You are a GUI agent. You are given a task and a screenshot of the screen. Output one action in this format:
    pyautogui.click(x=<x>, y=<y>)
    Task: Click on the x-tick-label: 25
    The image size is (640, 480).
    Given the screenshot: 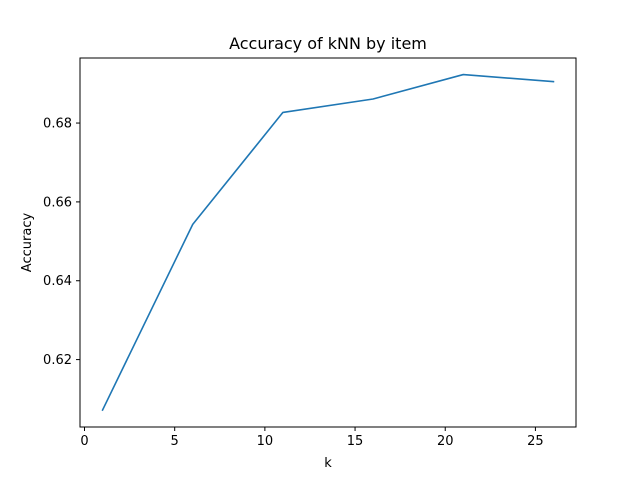 What is the action you would take?
    pyautogui.click(x=535, y=441)
    